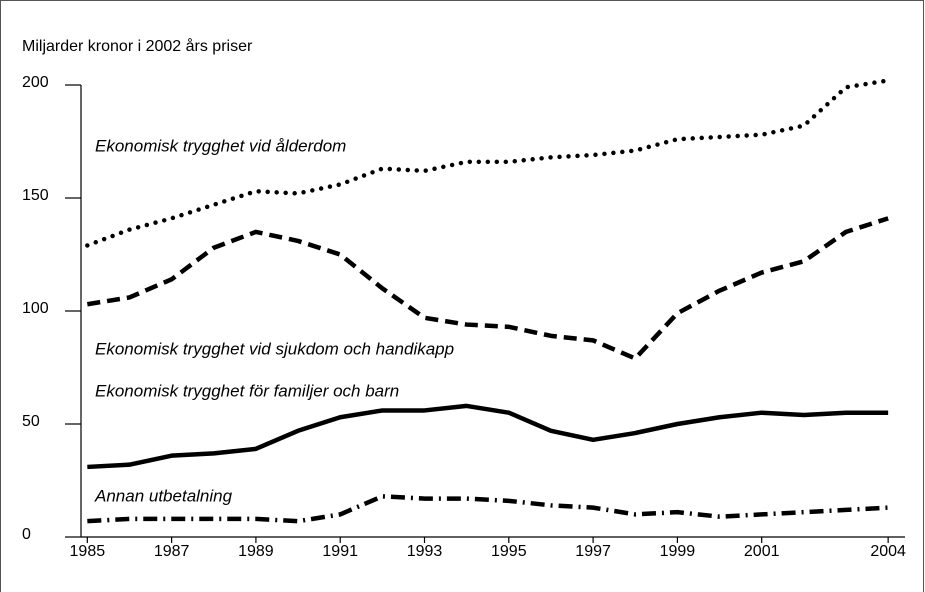  Describe the element at coordinates (35, 82) in the screenshot. I see `y-tick-label: 200` at that location.